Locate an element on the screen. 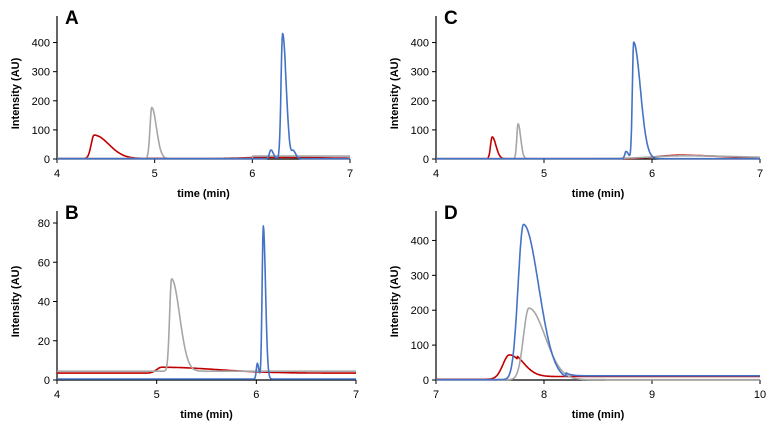 This screenshot has height=428, width=772. y-tick-label: 60 is located at coordinates (44, 263).